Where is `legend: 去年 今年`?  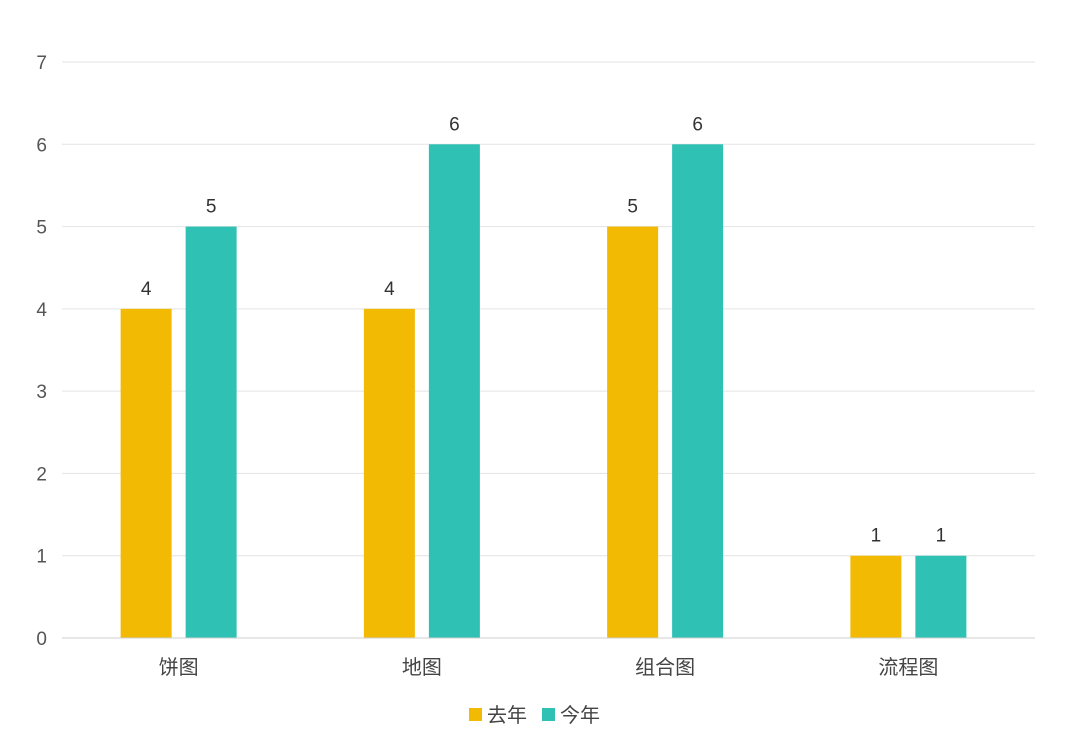 legend: 去年 今年 is located at coordinates (534, 715).